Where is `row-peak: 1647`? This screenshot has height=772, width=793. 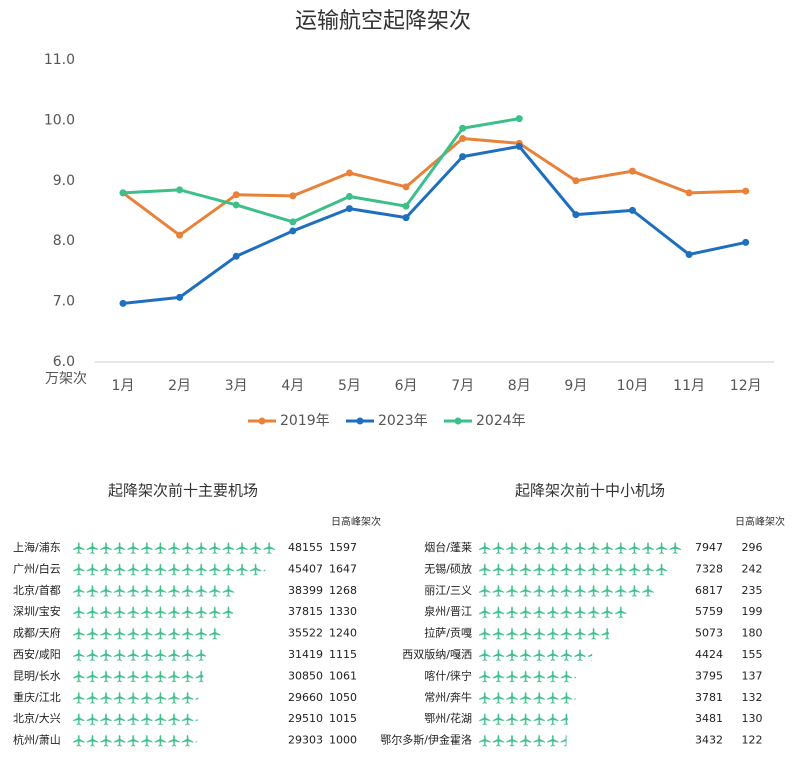 row-peak: 1647 is located at coordinates (343, 568).